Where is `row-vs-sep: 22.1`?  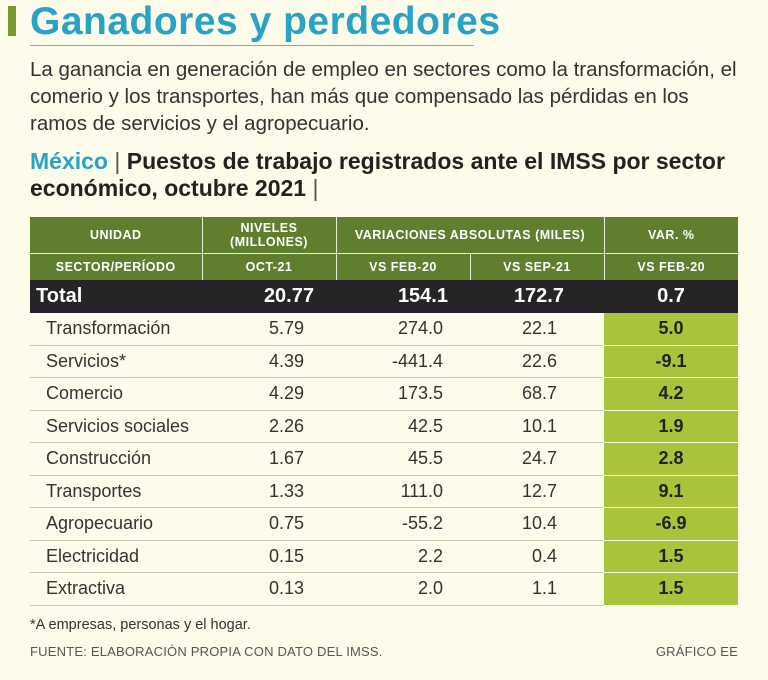 row-vs-sep: 22.1 is located at coordinates (537, 329).